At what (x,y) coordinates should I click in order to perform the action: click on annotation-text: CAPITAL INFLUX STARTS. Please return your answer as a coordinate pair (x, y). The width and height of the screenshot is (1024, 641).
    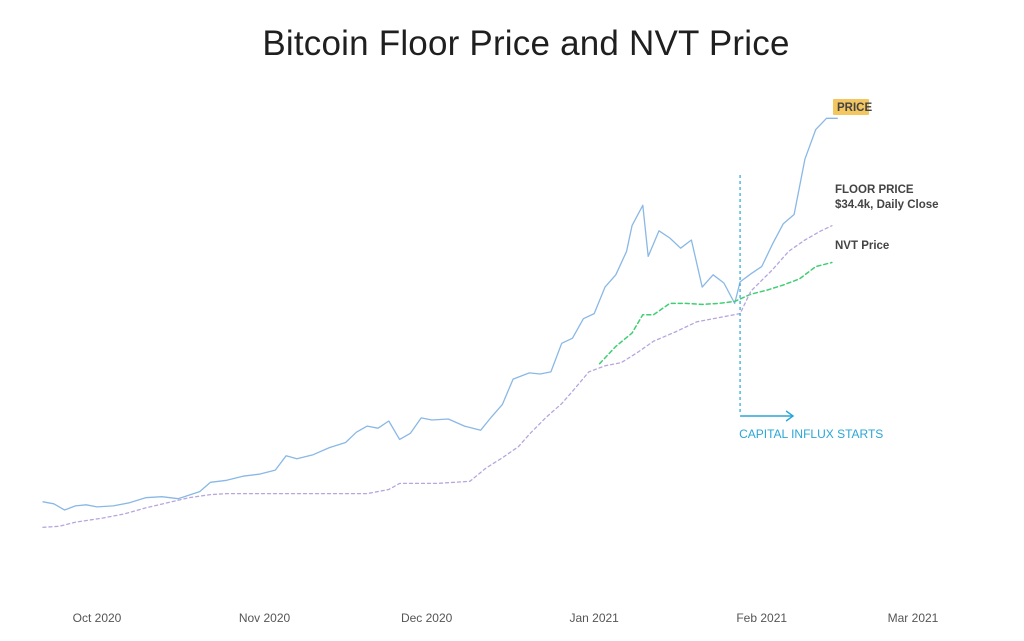
    Looking at the image, I should click on (811, 434).